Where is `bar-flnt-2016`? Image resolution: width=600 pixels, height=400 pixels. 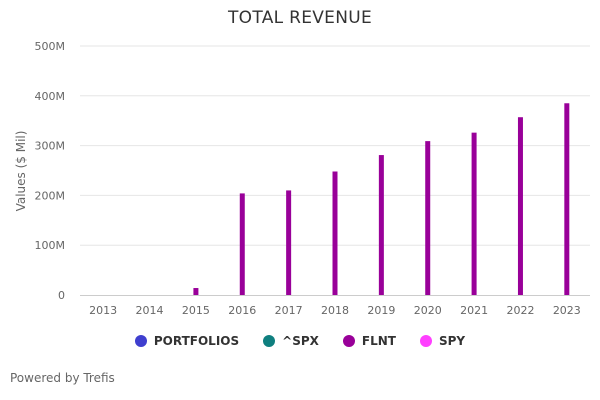 bar-flnt-2016 is located at coordinates (242, 244).